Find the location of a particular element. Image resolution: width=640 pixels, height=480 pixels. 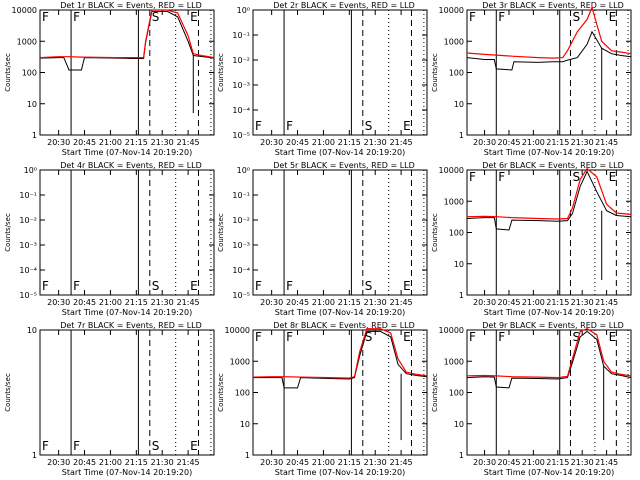

y-tick-label: 10⁻³ is located at coordinates (28, 245).